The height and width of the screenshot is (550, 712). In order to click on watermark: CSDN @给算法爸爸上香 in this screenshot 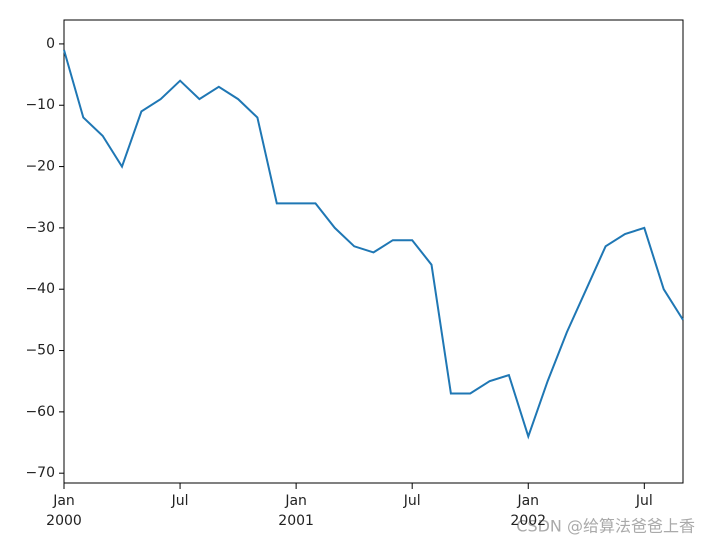, I will do `click(605, 526)`.